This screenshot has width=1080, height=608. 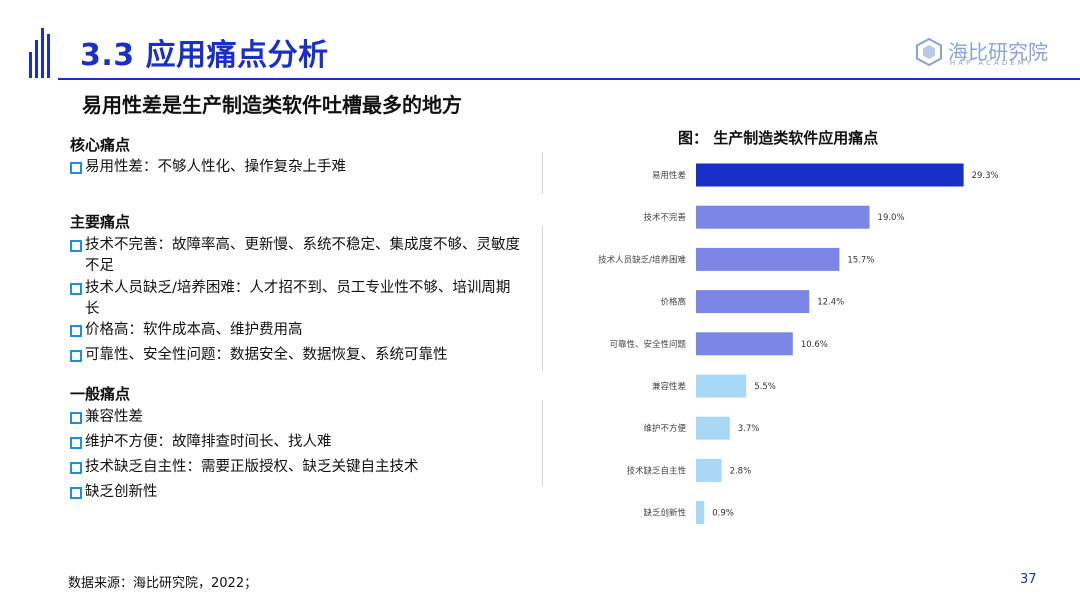 What do you see at coordinates (100, 145) in the screenshot?
I see `section-heading-core: 核心痛点` at bounding box center [100, 145].